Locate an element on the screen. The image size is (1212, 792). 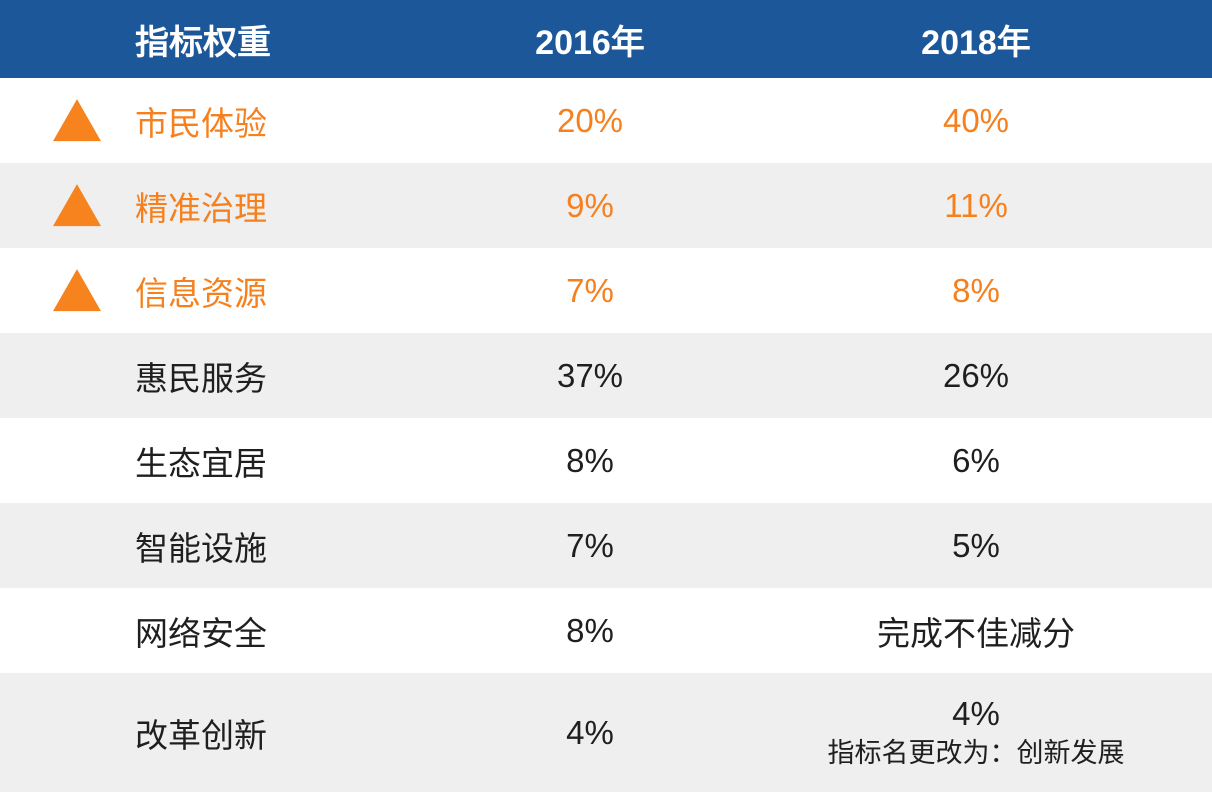
header-2016: 2016年 is located at coordinates (590, 42).